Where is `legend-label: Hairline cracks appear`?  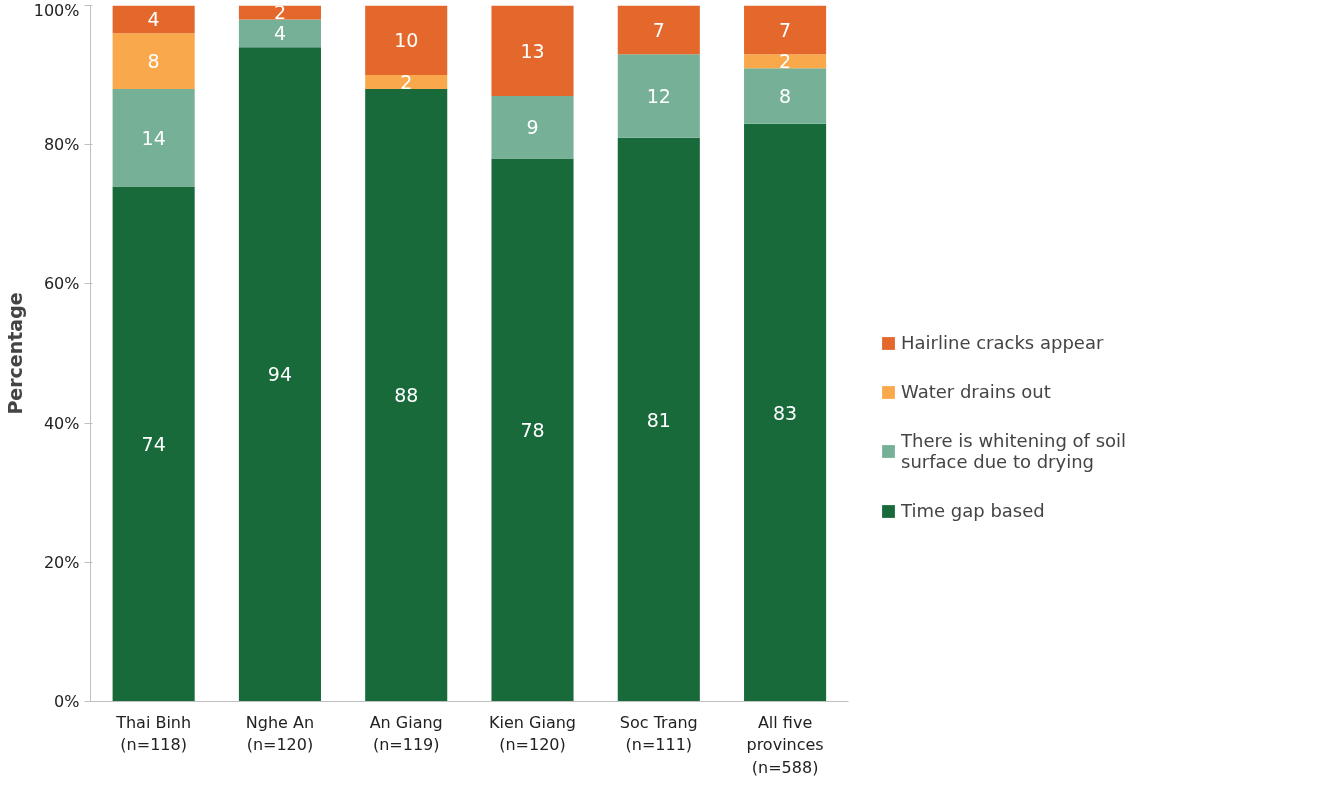 legend-label: Hairline cracks appear is located at coordinates (1002, 342).